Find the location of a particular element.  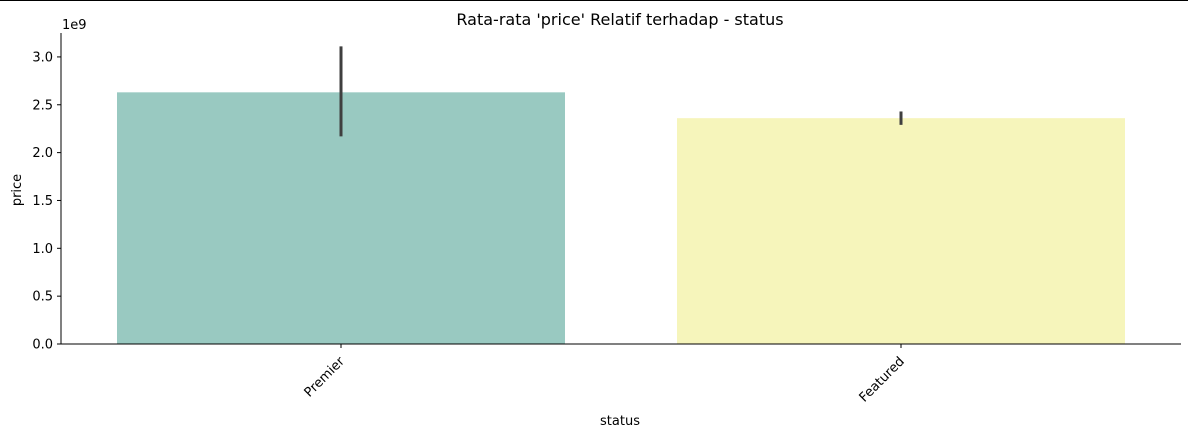

y-tick-label: 0.5 is located at coordinates (42, 297).